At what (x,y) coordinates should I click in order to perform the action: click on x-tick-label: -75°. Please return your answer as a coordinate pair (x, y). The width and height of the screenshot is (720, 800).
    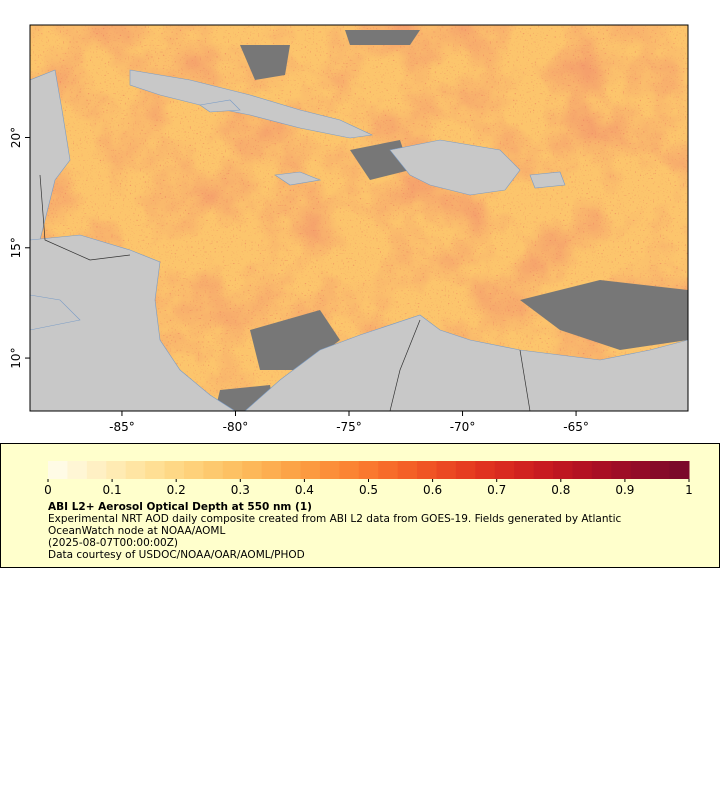
    Looking at the image, I should click on (349, 427).